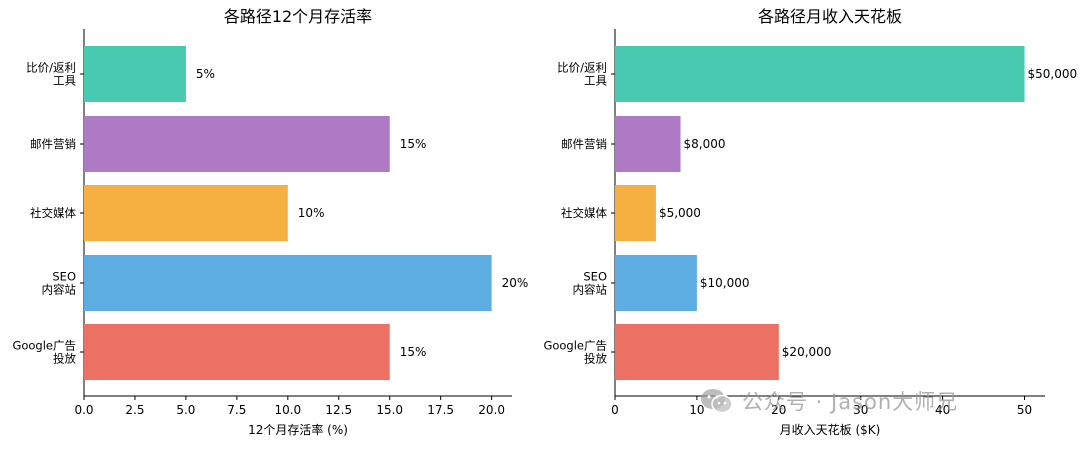 The width and height of the screenshot is (1080, 449). I want to click on wechat-icon, so click(717, 401).